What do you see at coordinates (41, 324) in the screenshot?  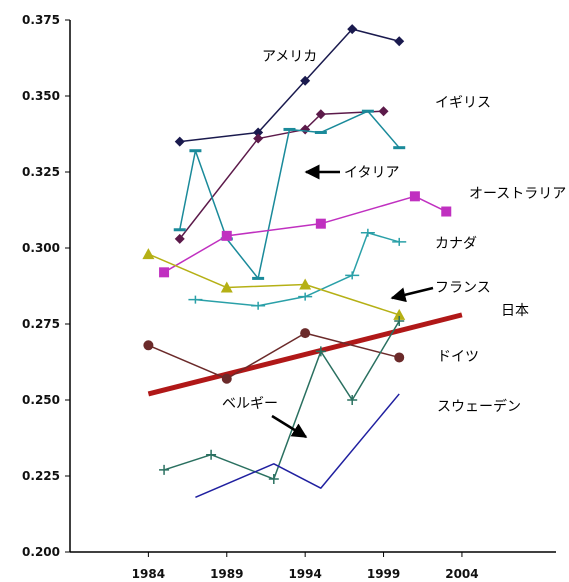 I see `y-tick-label: 0.275` at bounding box center [41, 324].